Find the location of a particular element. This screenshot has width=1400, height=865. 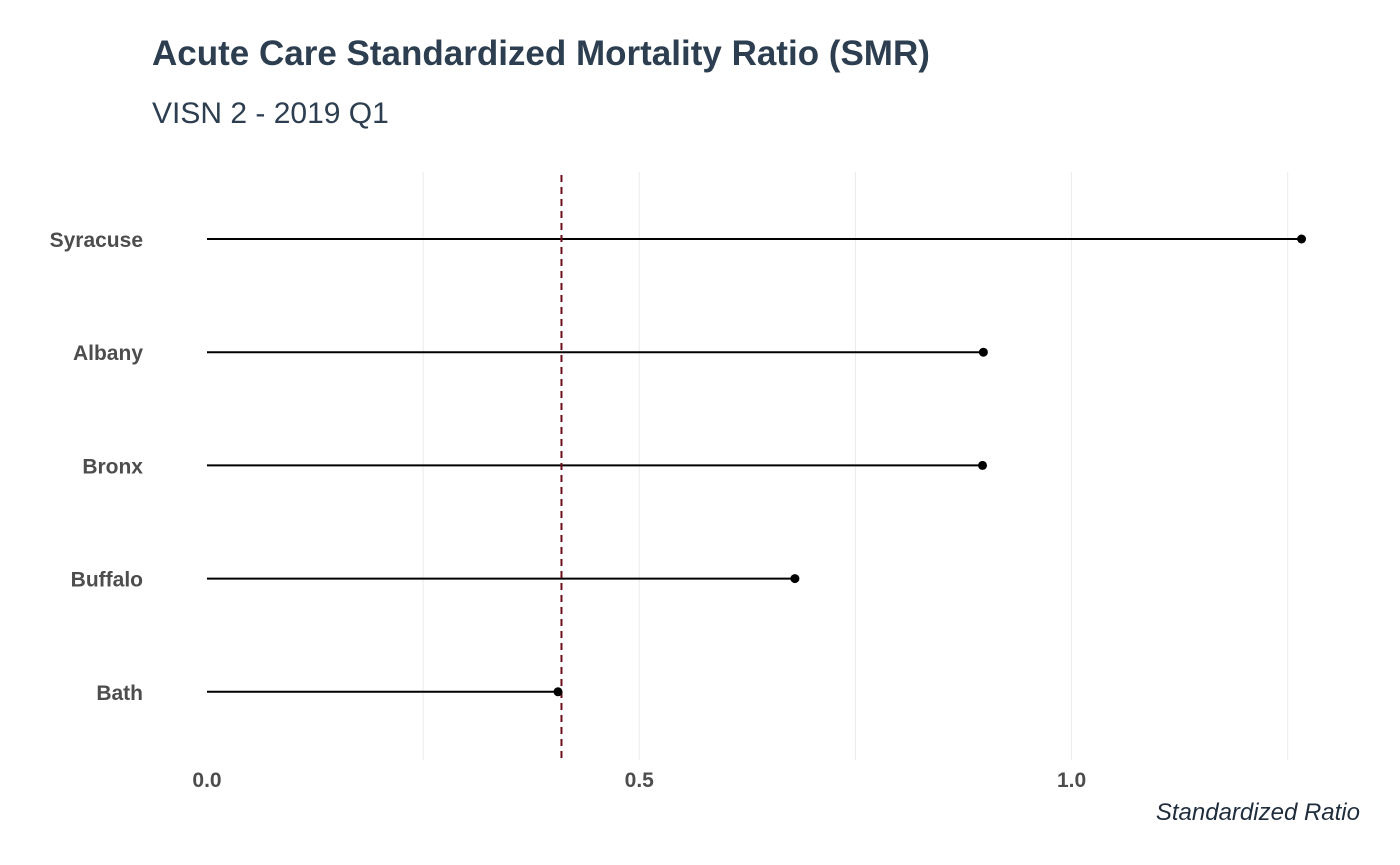

category-label: Syracuse is located at coordinates (96, 240).